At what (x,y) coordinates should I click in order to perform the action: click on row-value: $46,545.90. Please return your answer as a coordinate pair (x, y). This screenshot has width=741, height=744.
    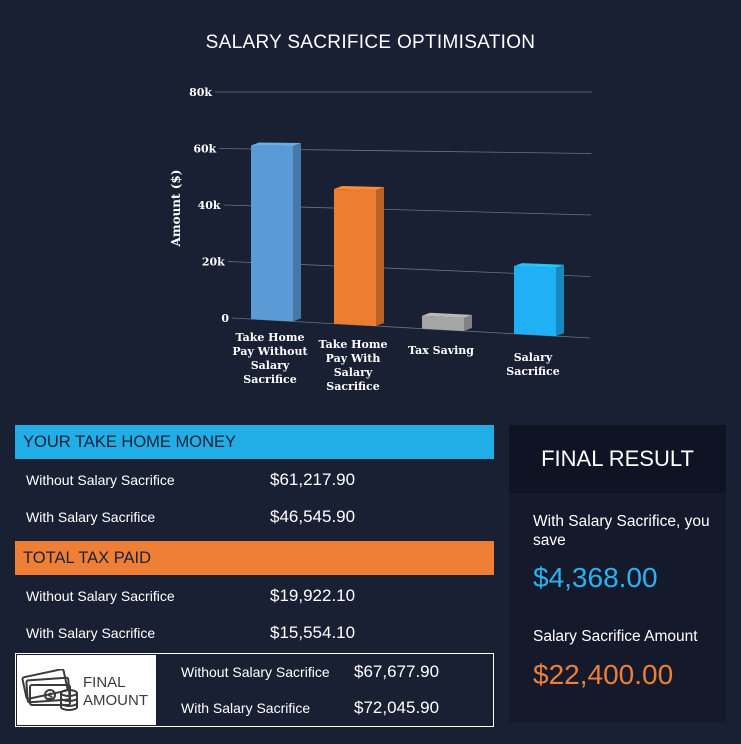
    Looking at the image, I should click on (313, 516).